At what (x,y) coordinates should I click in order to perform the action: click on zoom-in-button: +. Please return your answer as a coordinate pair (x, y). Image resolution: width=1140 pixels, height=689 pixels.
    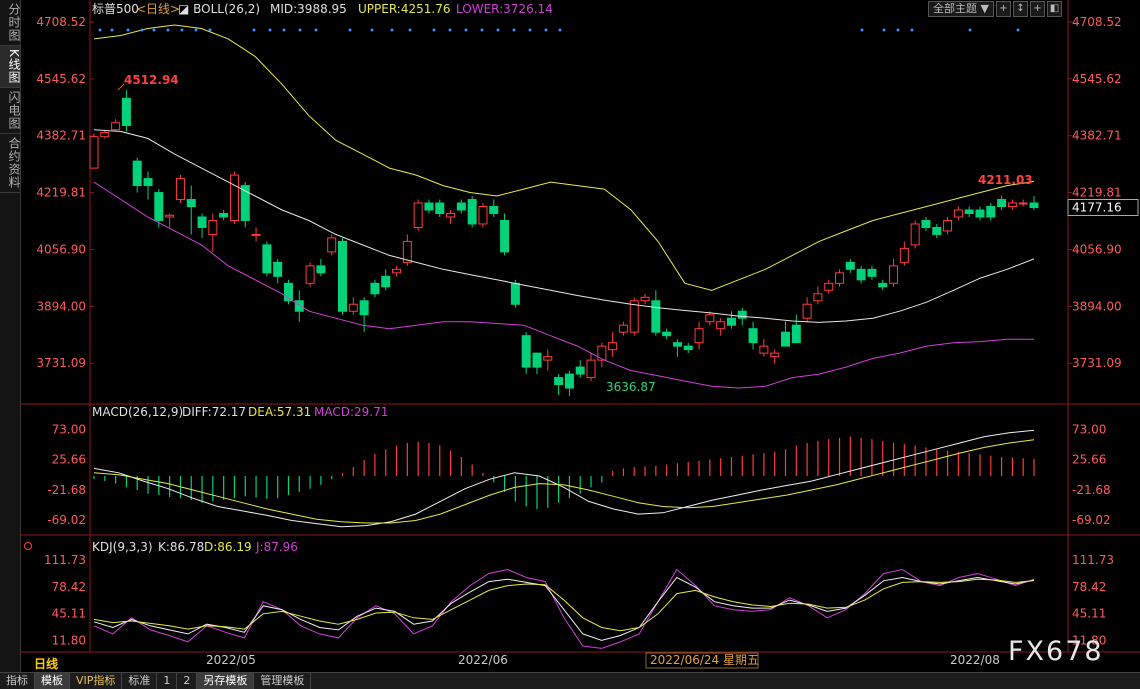
    Looking at the image, I should click on (1003, 9).